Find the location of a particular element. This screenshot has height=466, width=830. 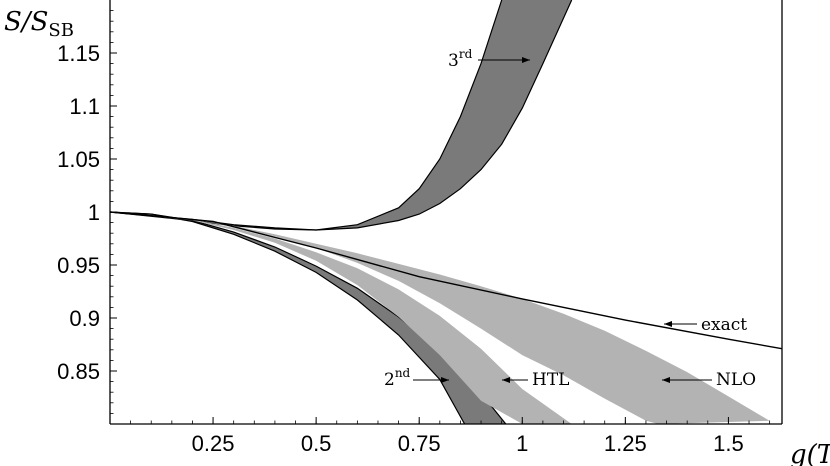

annotation-nlo: NLO is located at coordinates (709, 380).